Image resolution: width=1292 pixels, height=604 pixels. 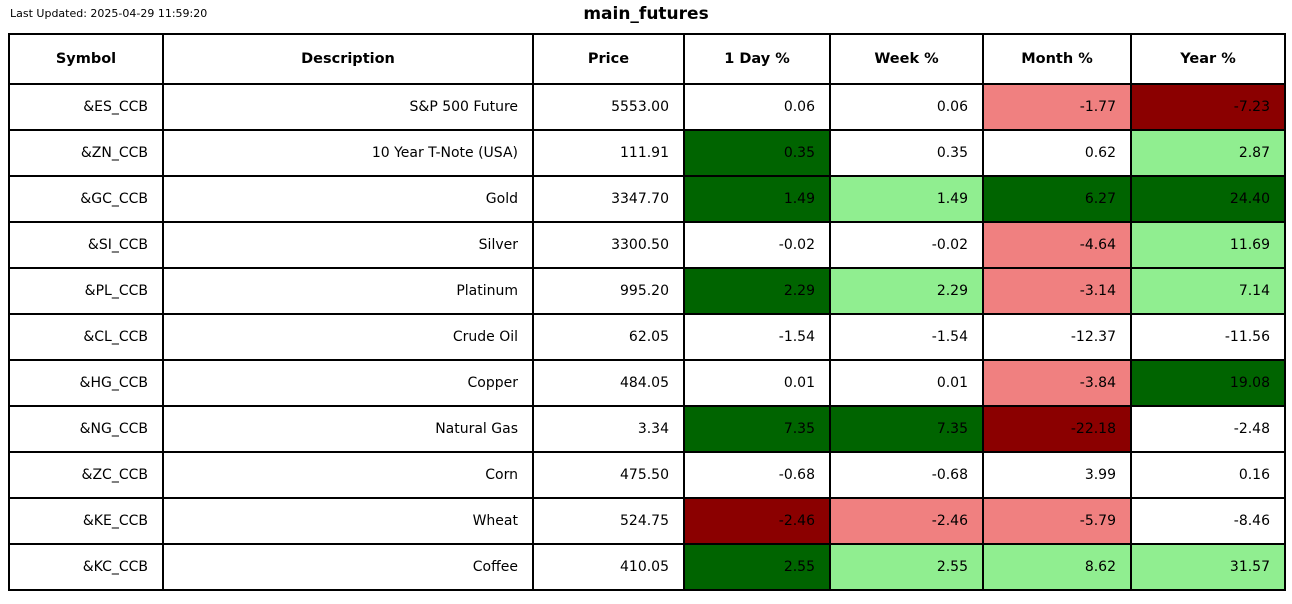 I want to click on pct-cell: -11.56, so click(x=1208, y=337).